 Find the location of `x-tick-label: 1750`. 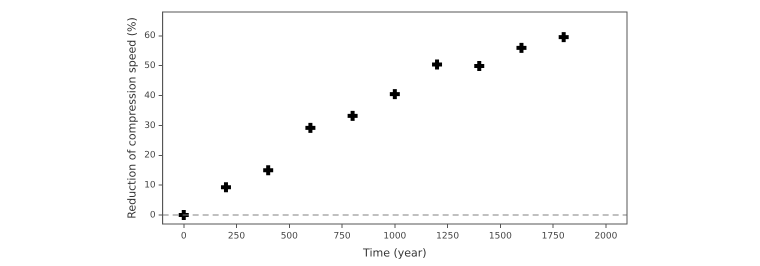

x-tick-label: 1750 is located at coordinates (553, 237).